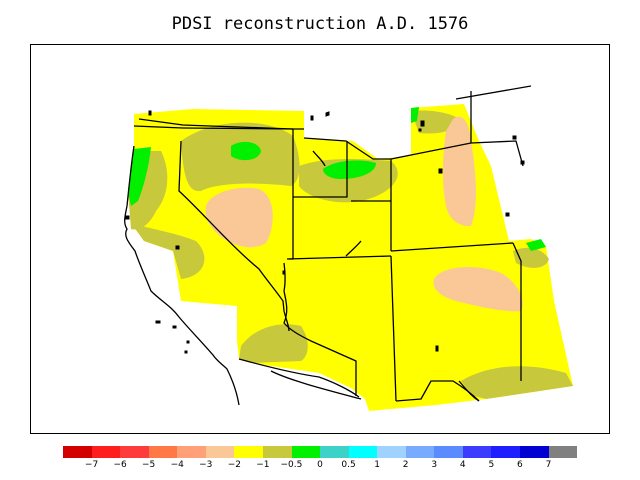  Describe the element at coordinates (263, 465) in the screenshot. I see `colorbar-label: −1` at that location.